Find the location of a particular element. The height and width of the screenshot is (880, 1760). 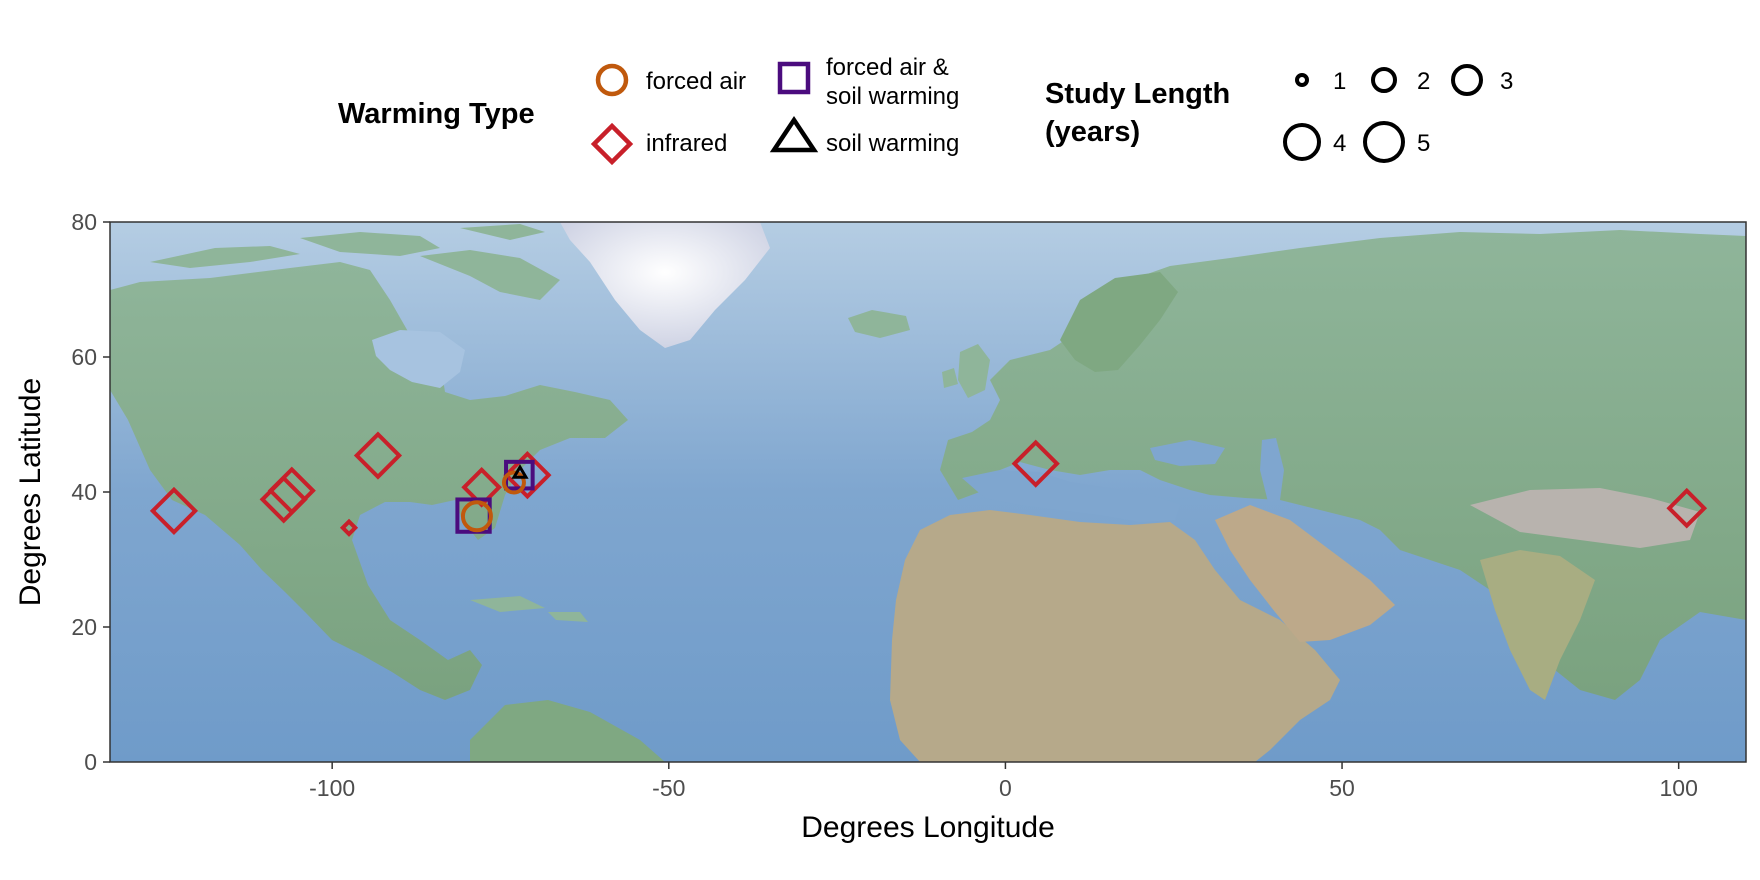

legend-size-label-3: 3 is located at coordinates (1506, 81).